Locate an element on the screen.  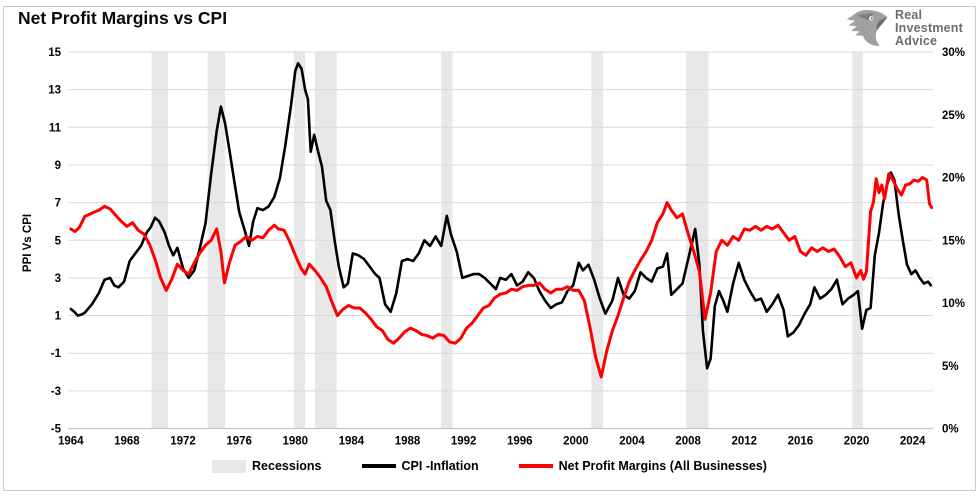
x-axis-tick: 1972 is located at coordinates (183, 442).